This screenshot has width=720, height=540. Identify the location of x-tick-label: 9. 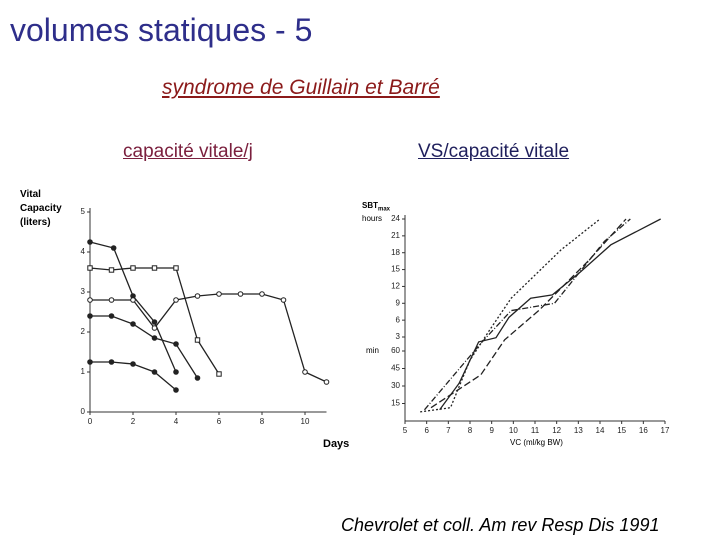
(491, 430).